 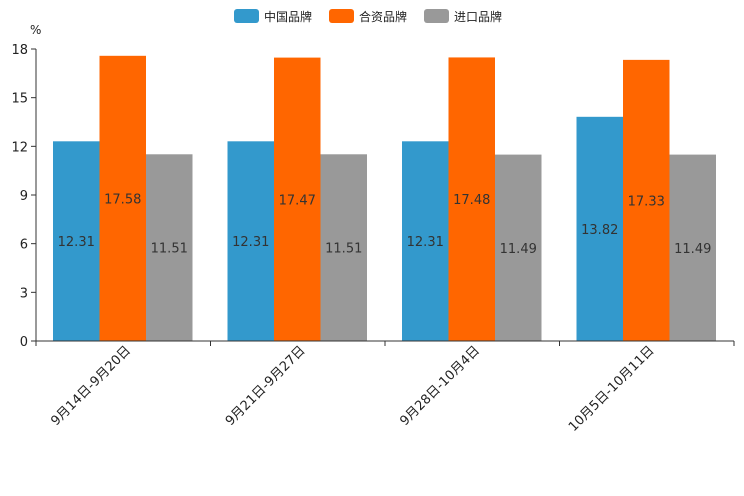 What do you see at coordinates (24, 293) in the screenshot?
I see `y-tick-label: 3` at bounding box center [24, 293].